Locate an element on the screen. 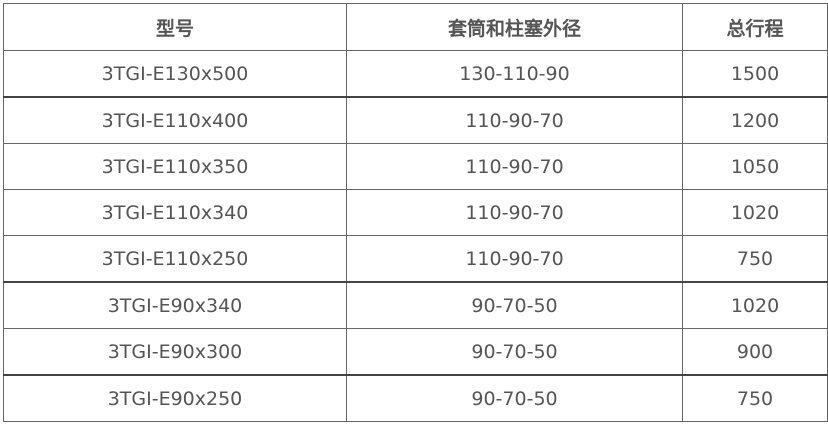  table-row: 3TGI-E110x250 110-90-70 750 is located at coordinates (415, 259).